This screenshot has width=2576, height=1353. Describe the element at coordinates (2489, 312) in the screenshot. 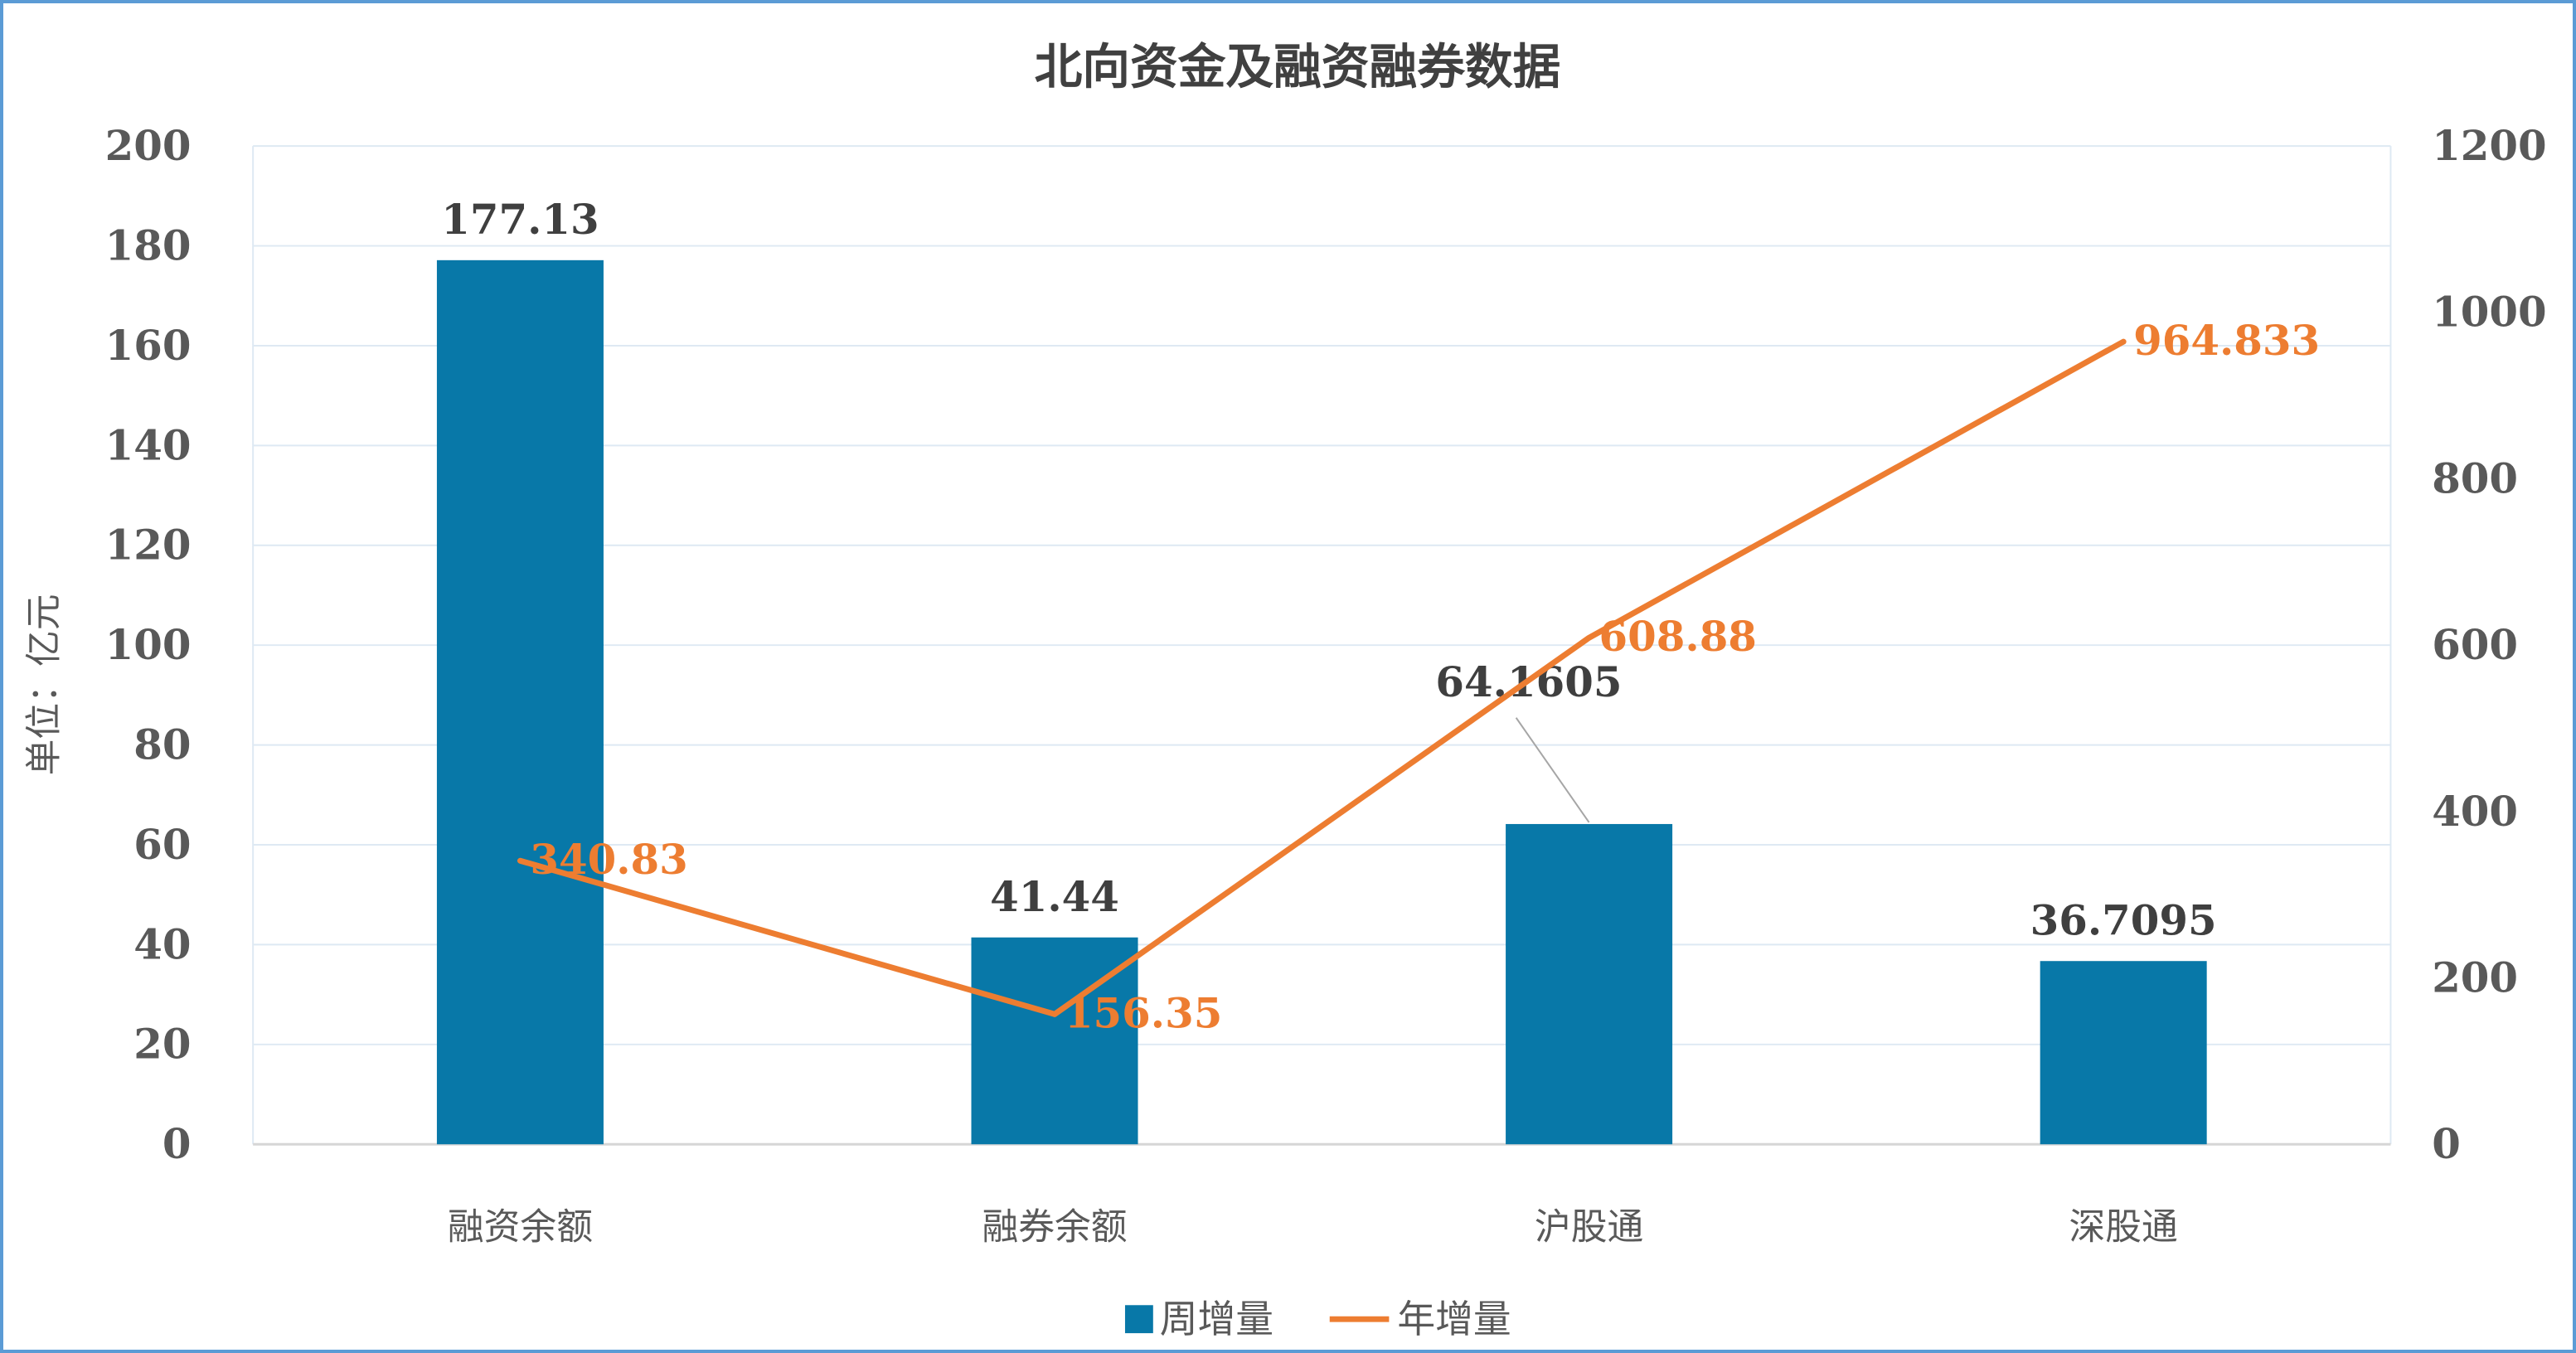

I see `right-axis-tick: 1000` at that location.